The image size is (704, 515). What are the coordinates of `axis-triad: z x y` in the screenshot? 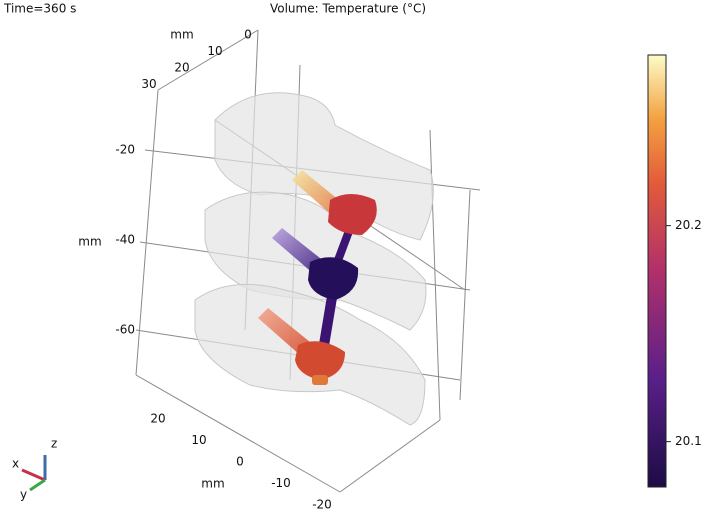 It's located at (34, 469).